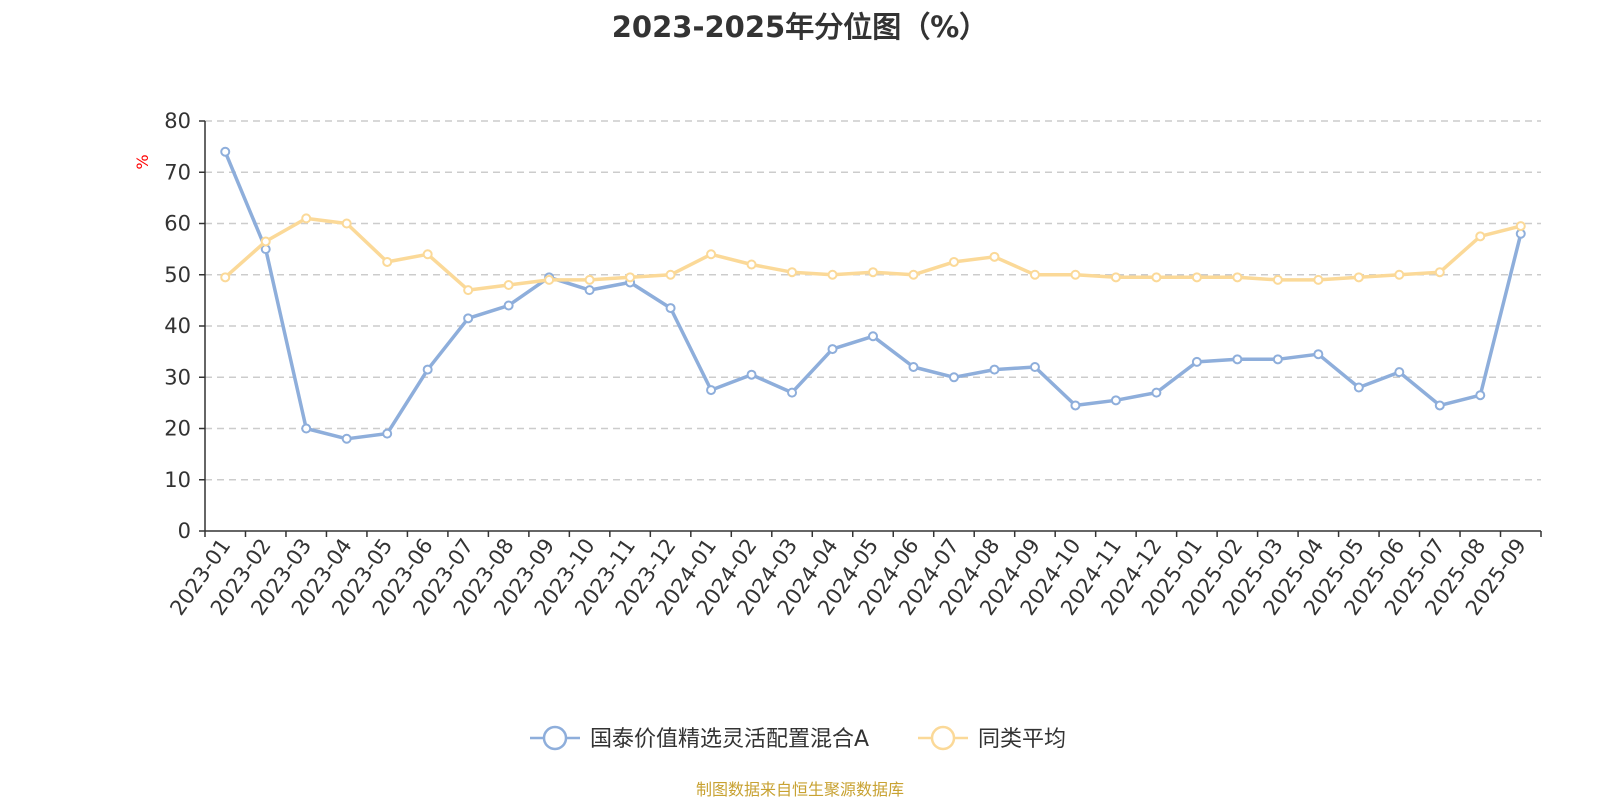 The width and height of the screenshot is (1600, 800). Describe the element at coordinates (177, 172) in the screenshot. I see `y-tick-label: 70` at that location.